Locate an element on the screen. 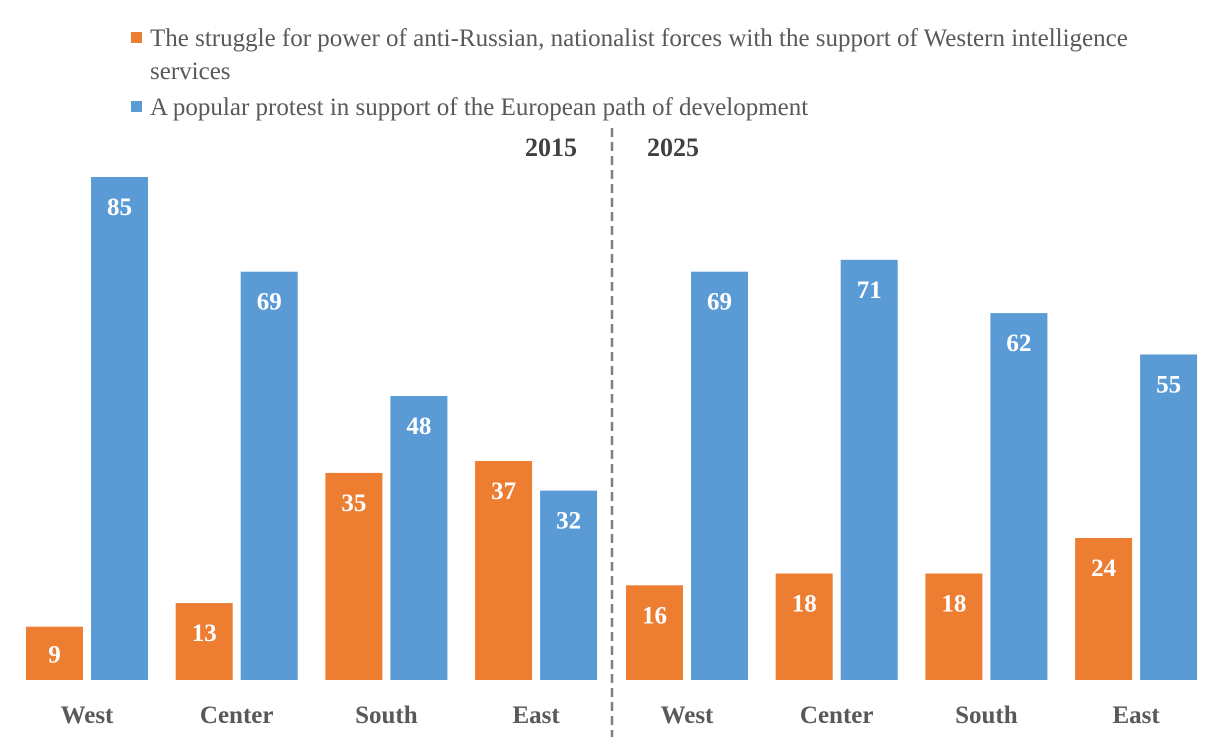  data-label: 35 is located at coordinates (353, 503).